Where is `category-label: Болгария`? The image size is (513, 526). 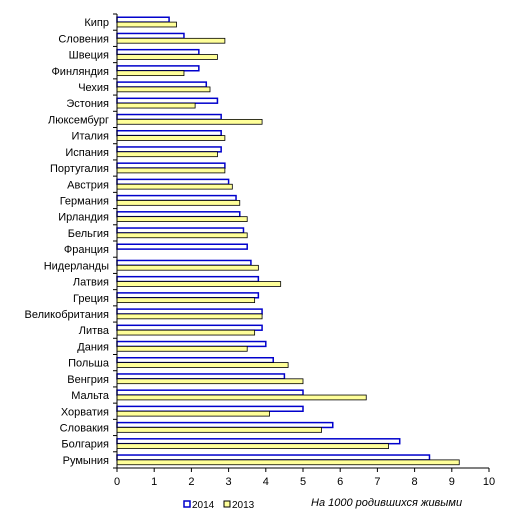
category-label: Болгария is located at coordinates (85, 445).